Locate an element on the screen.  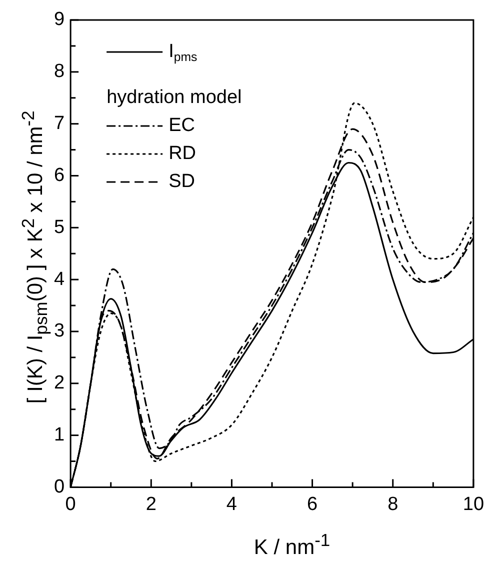
y-tick-label: 6 is located at coordinates (59, 175).